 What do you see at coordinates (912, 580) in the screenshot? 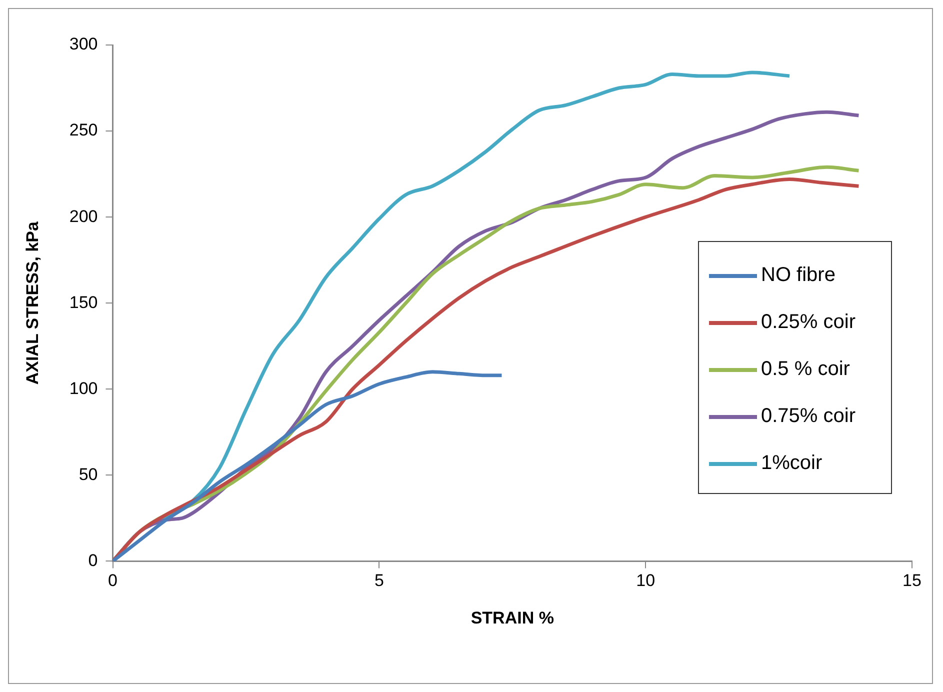
I see `x-tick-label: 15` at bounding box center [912, 580].